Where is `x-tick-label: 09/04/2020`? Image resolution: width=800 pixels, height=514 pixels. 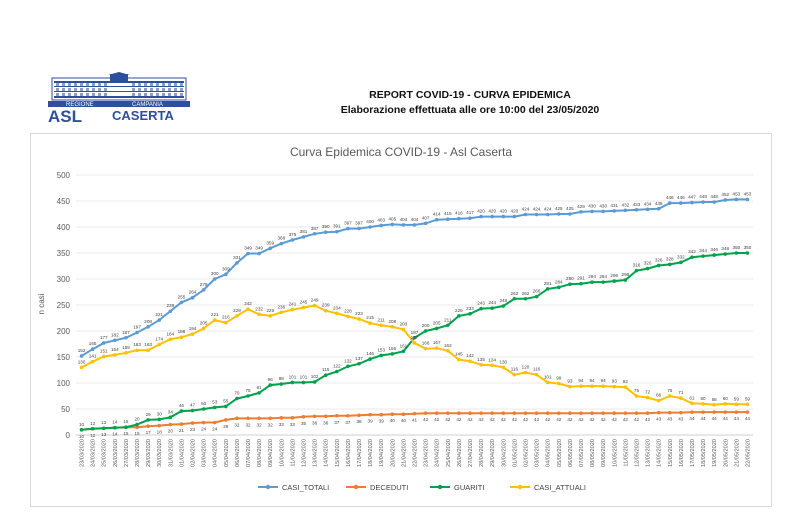
x-tick-label: 09/04/2020 is located at coordinates (271, 453).